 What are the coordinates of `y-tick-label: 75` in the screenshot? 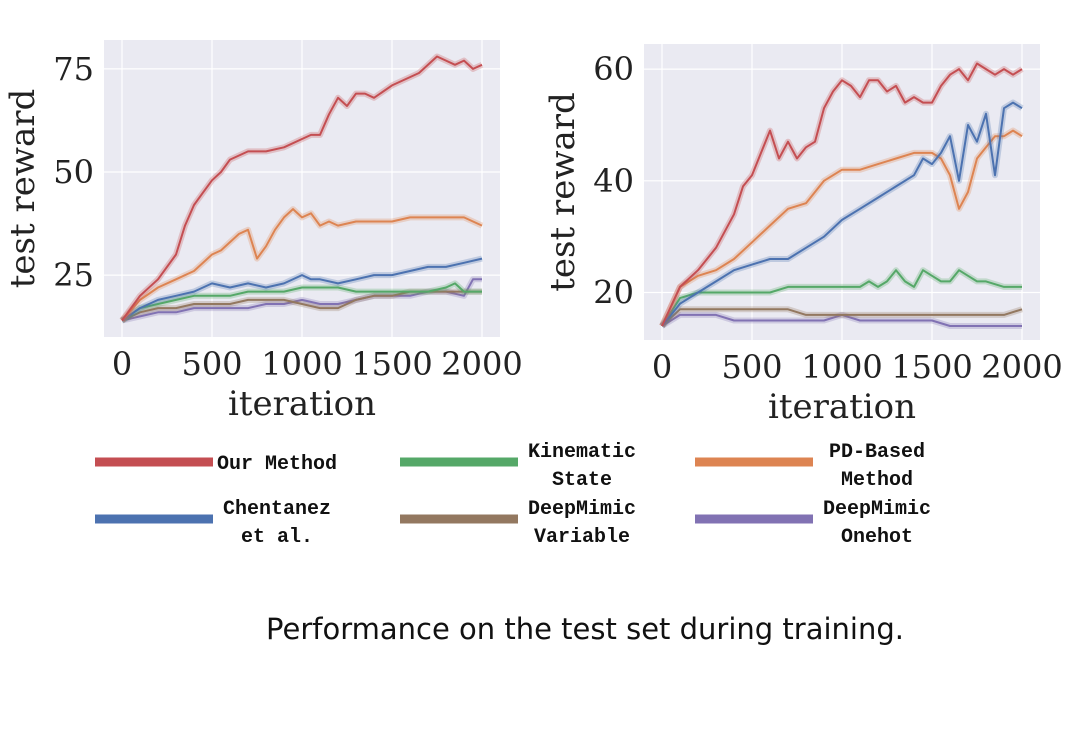 It's located at (73, 69).